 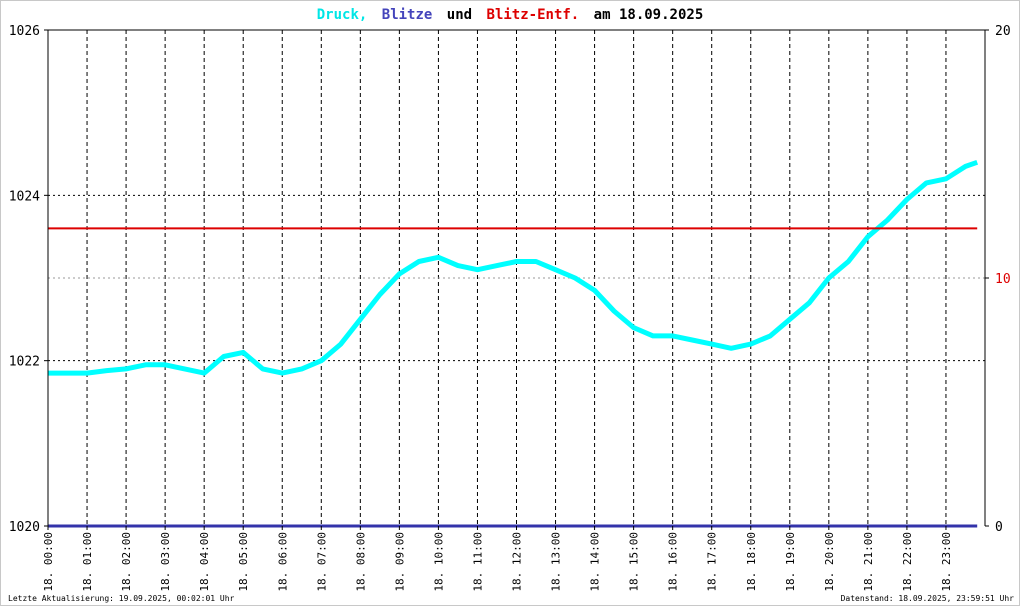 What do you see at coordinates (24, 527) in the screenshot?
I see `y-left-tick-label: 1020` at bounding box center [24, 527].